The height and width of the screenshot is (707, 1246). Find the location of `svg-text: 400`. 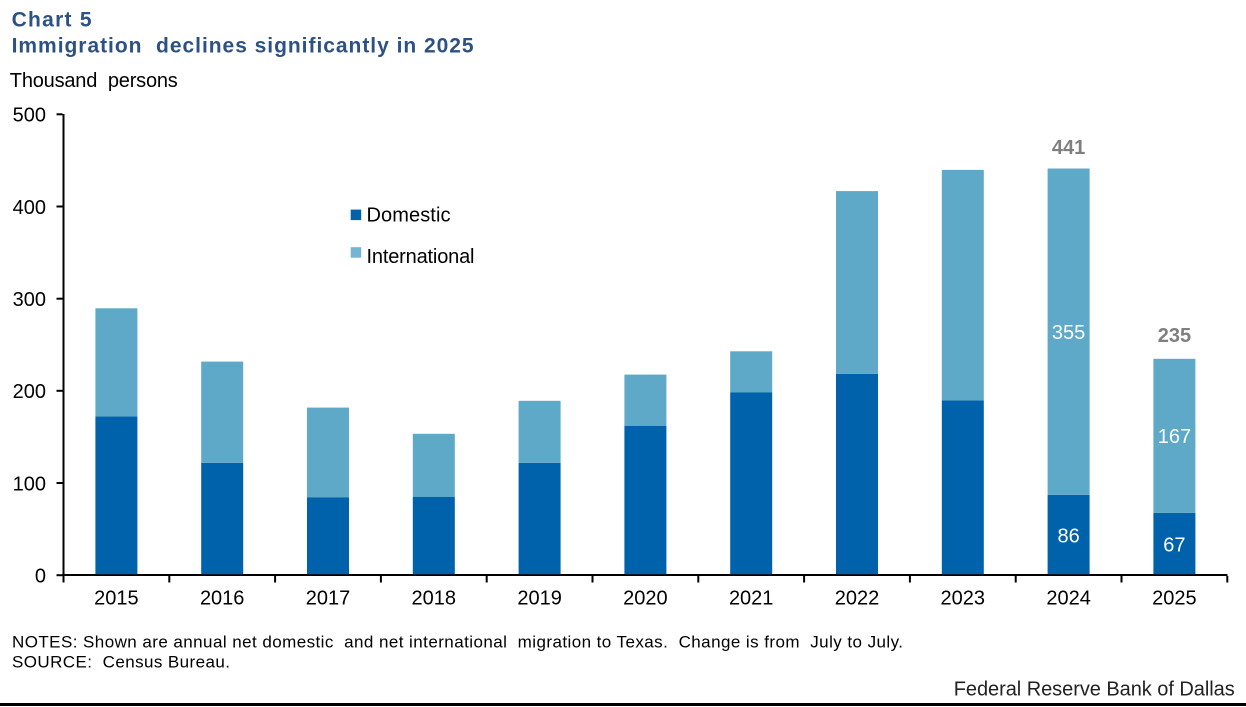

svg-text: 400 is located at coordinates (29, 208).